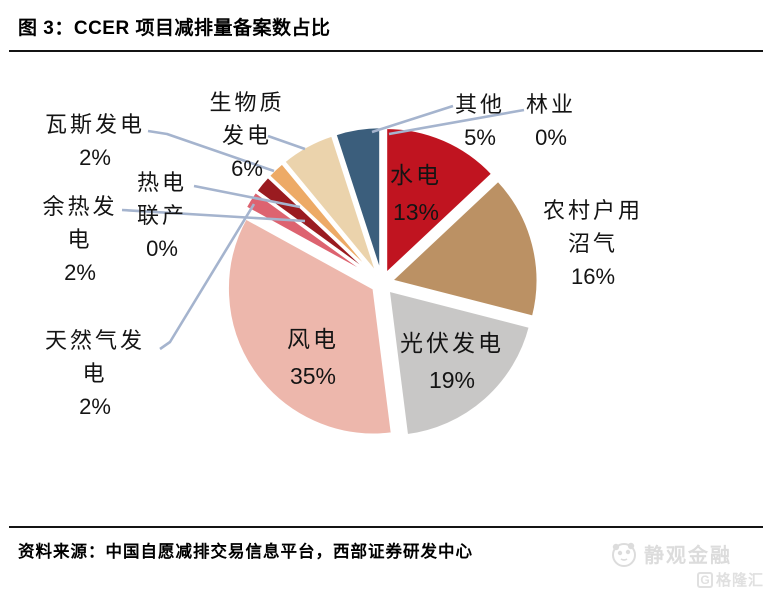 The height and width of the screenshot is (595, 772). Describe the element at coordinates (310, 326) in the screenshot. I see `pie-slice-风电` at that location.